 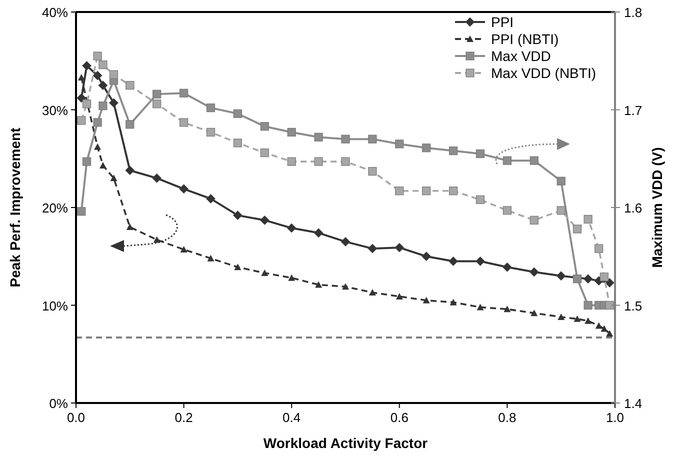 What do you see at coordinates (633, 208) in the screenshot?
I see `y2-tick-label: 1.6` at bounding box center [633, 208].